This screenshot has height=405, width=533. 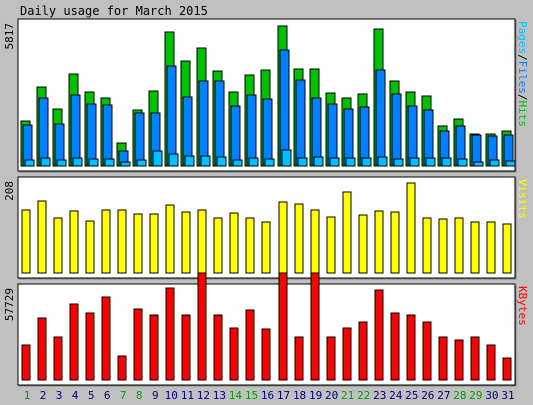 I want to click on x-tick-label: 31, so click(x=507, y=395).